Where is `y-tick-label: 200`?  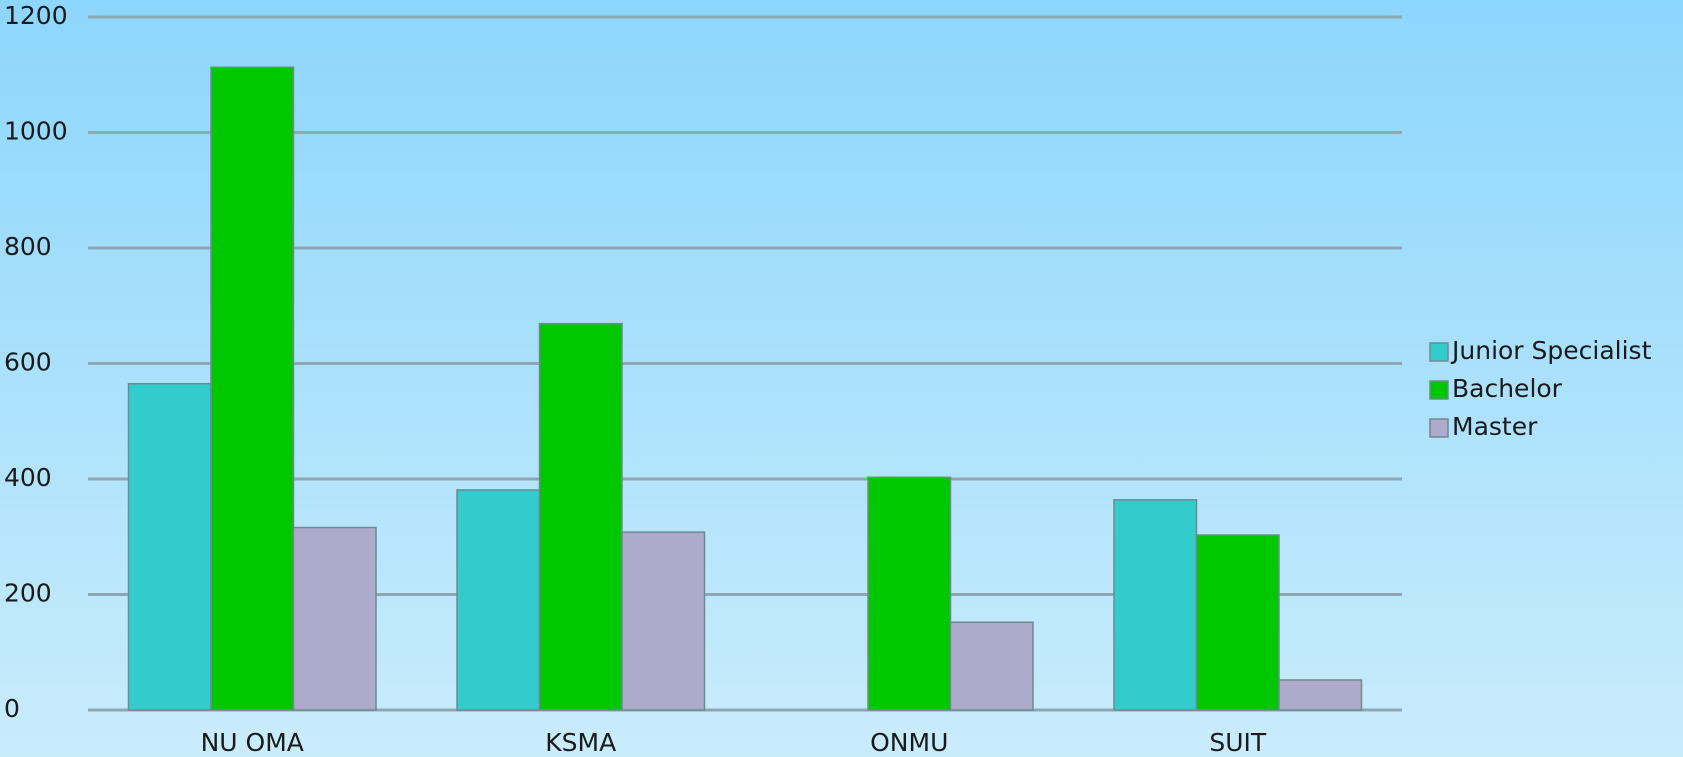
y-tick-label: 200 is located at coordinates (28, 593).